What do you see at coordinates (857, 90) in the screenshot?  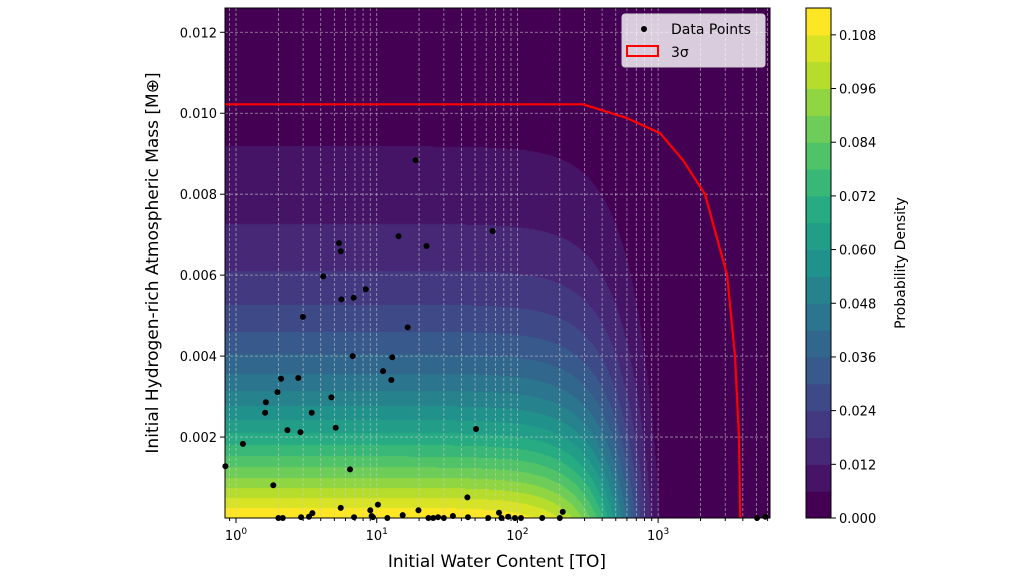 I see `colorbar-tick-label: 0.096` at bounding box center [857, 90].